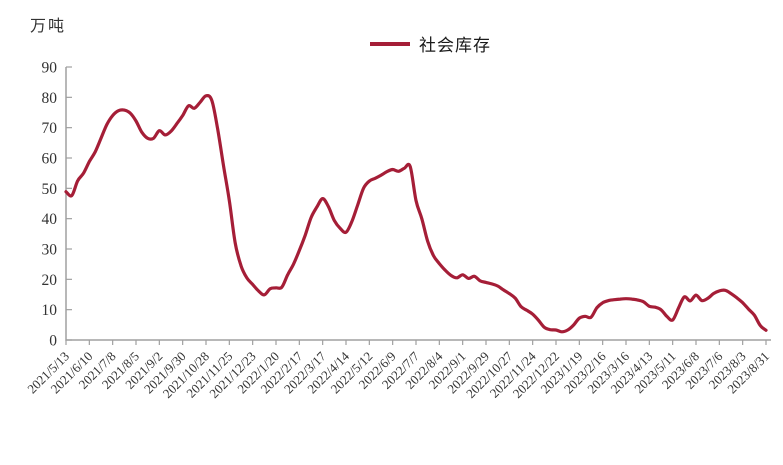 The image size is (783, 465). Describe the element at coordinates (50, 128) in the screenshot. I see `y-axis-tick-label: 70` at that location.